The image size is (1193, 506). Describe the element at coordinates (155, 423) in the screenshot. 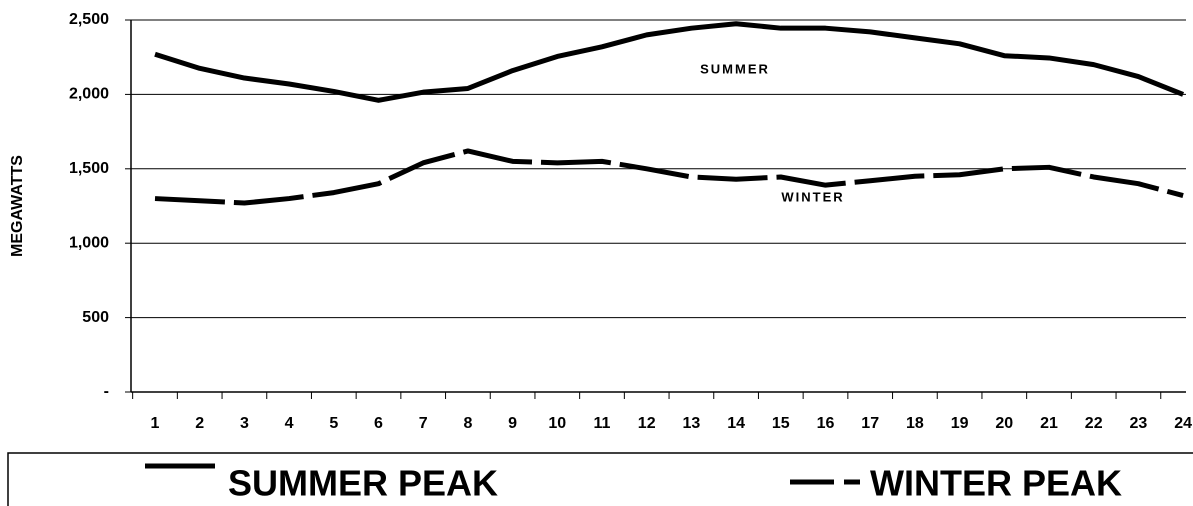

I see `x-tick-label: 1` at that location.